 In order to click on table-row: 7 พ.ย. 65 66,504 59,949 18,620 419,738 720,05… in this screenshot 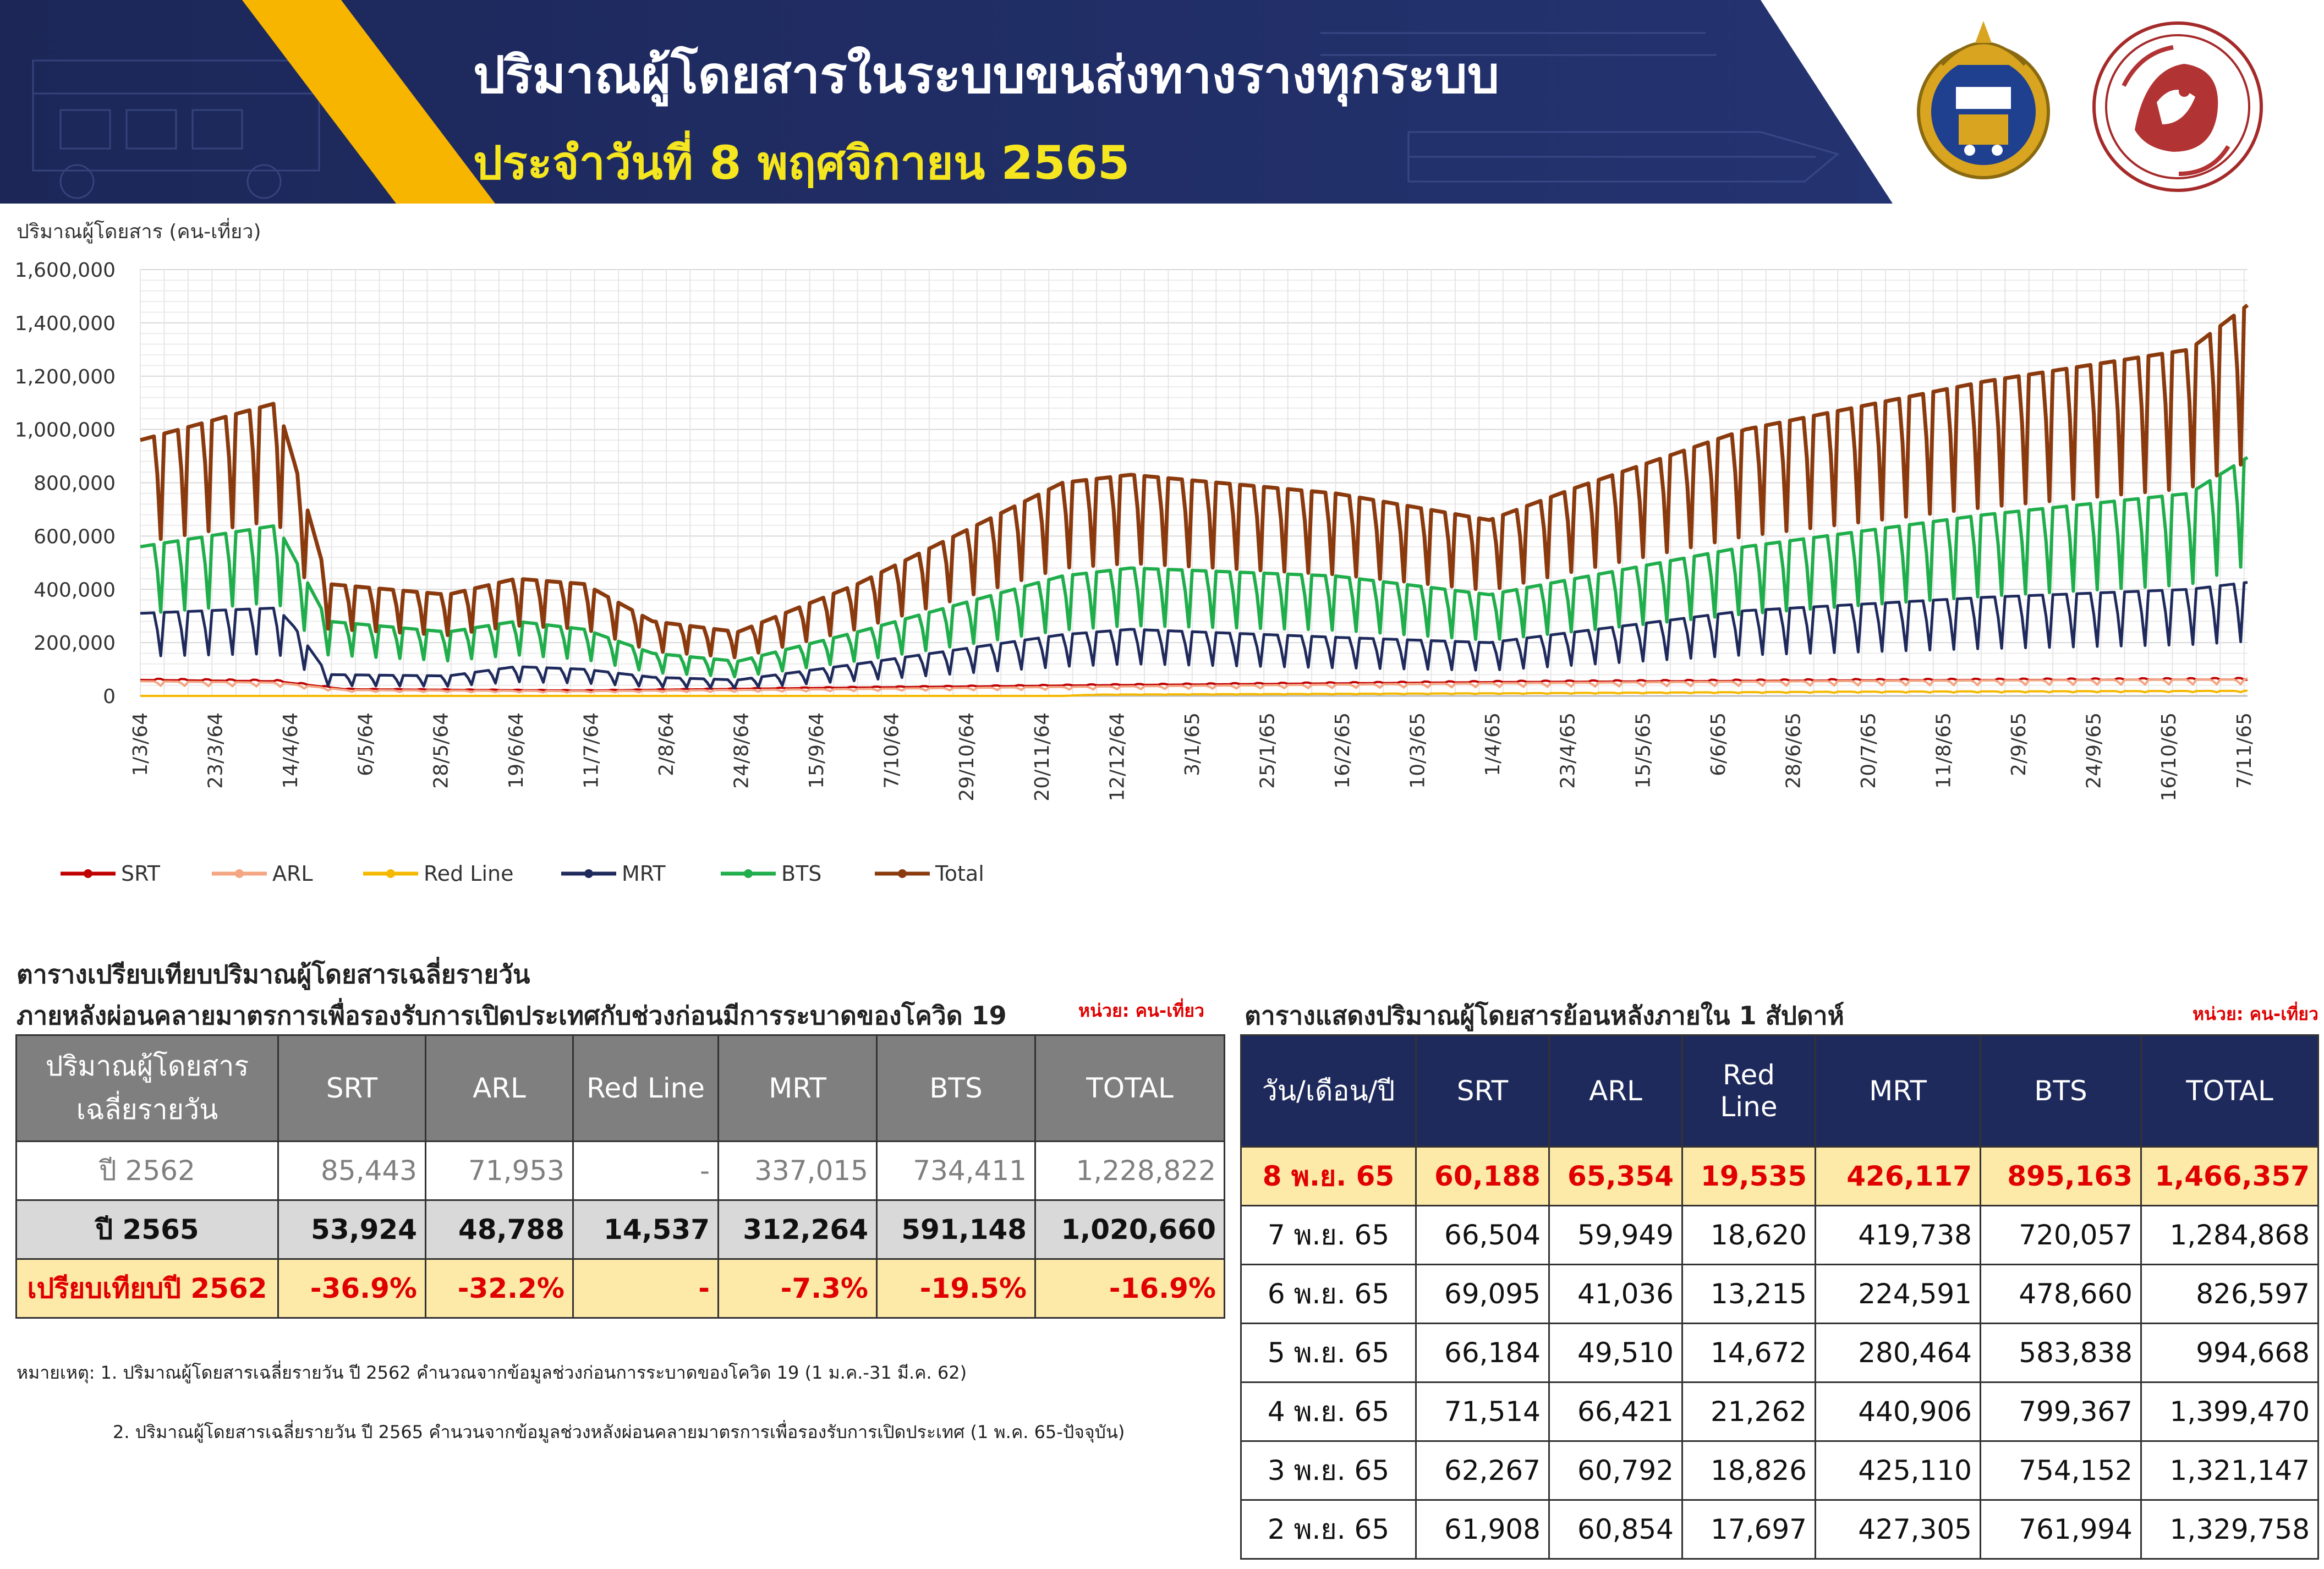, I will do `click(1780, 1235)`.